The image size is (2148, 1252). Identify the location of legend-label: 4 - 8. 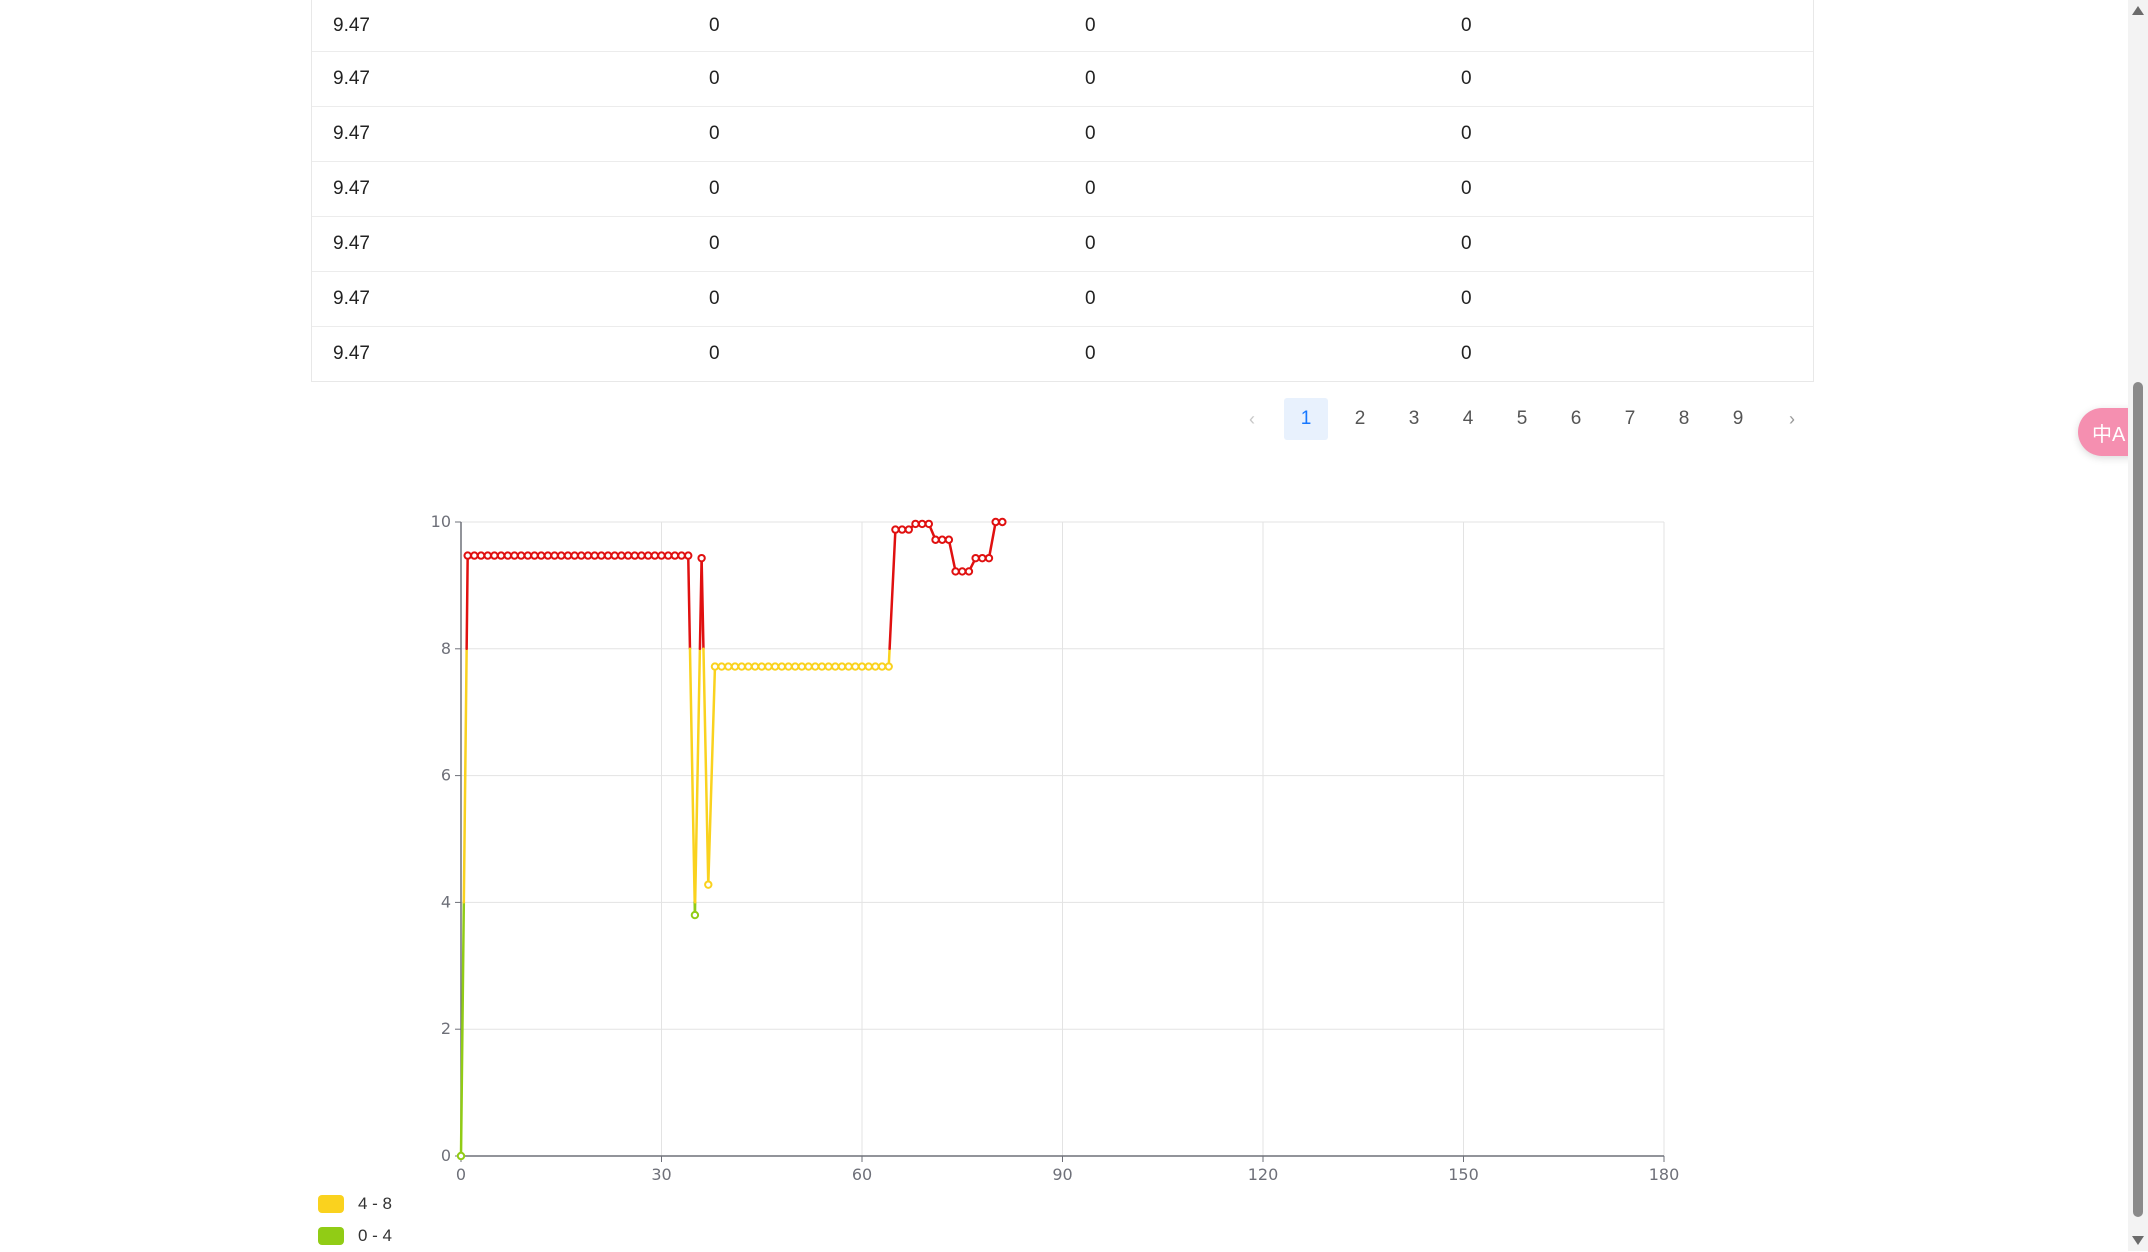
(375, 1204).